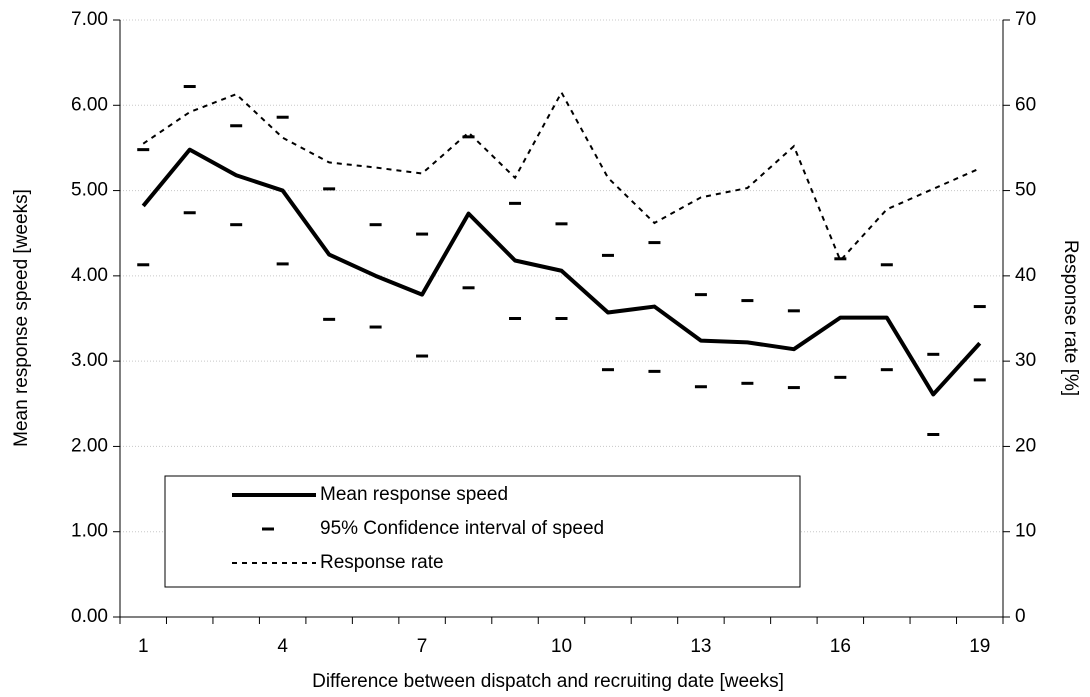 This screenshot has width=1090, height=697. I want to click on y-axis-title: Mean response speed [weeks], so click(21, 318).